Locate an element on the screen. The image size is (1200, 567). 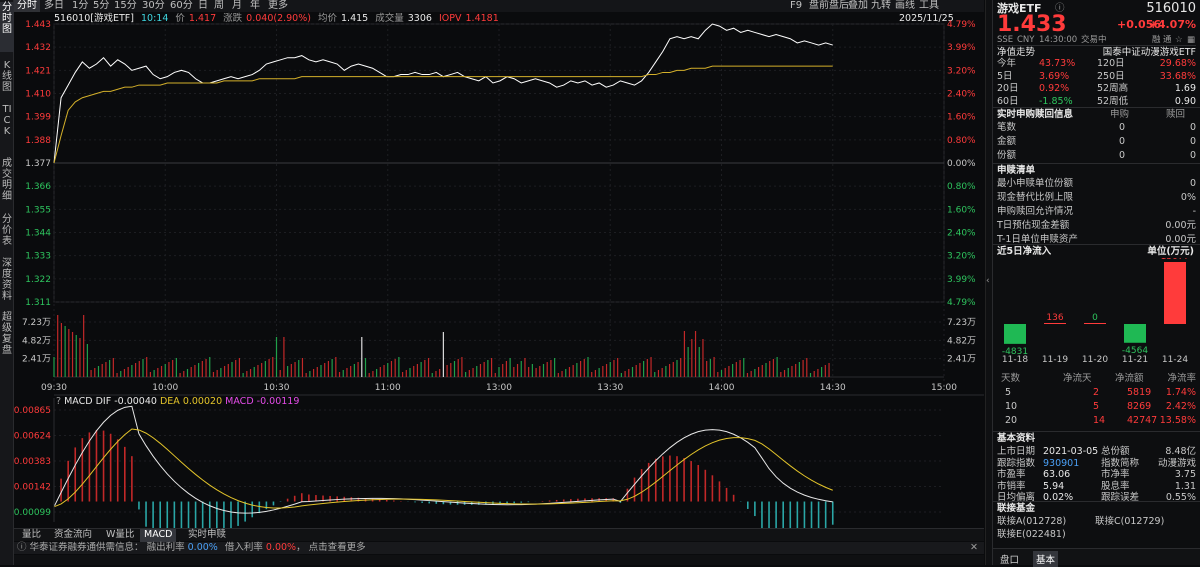
linked-fund-a: 联接A(012728) is located at coordinates (1032, 521).